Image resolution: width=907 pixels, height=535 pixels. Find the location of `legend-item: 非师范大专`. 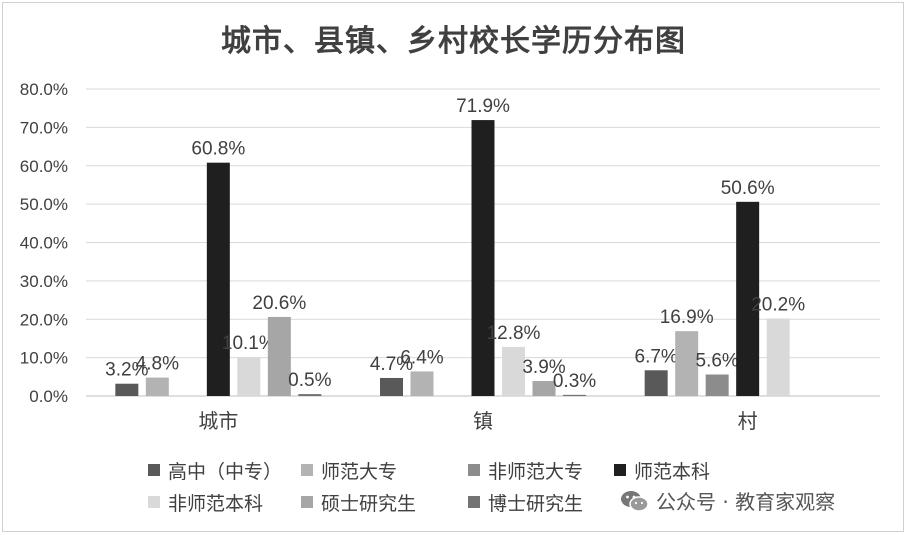

legend-item: 非师范大专 is located at coordinates (525, 470).